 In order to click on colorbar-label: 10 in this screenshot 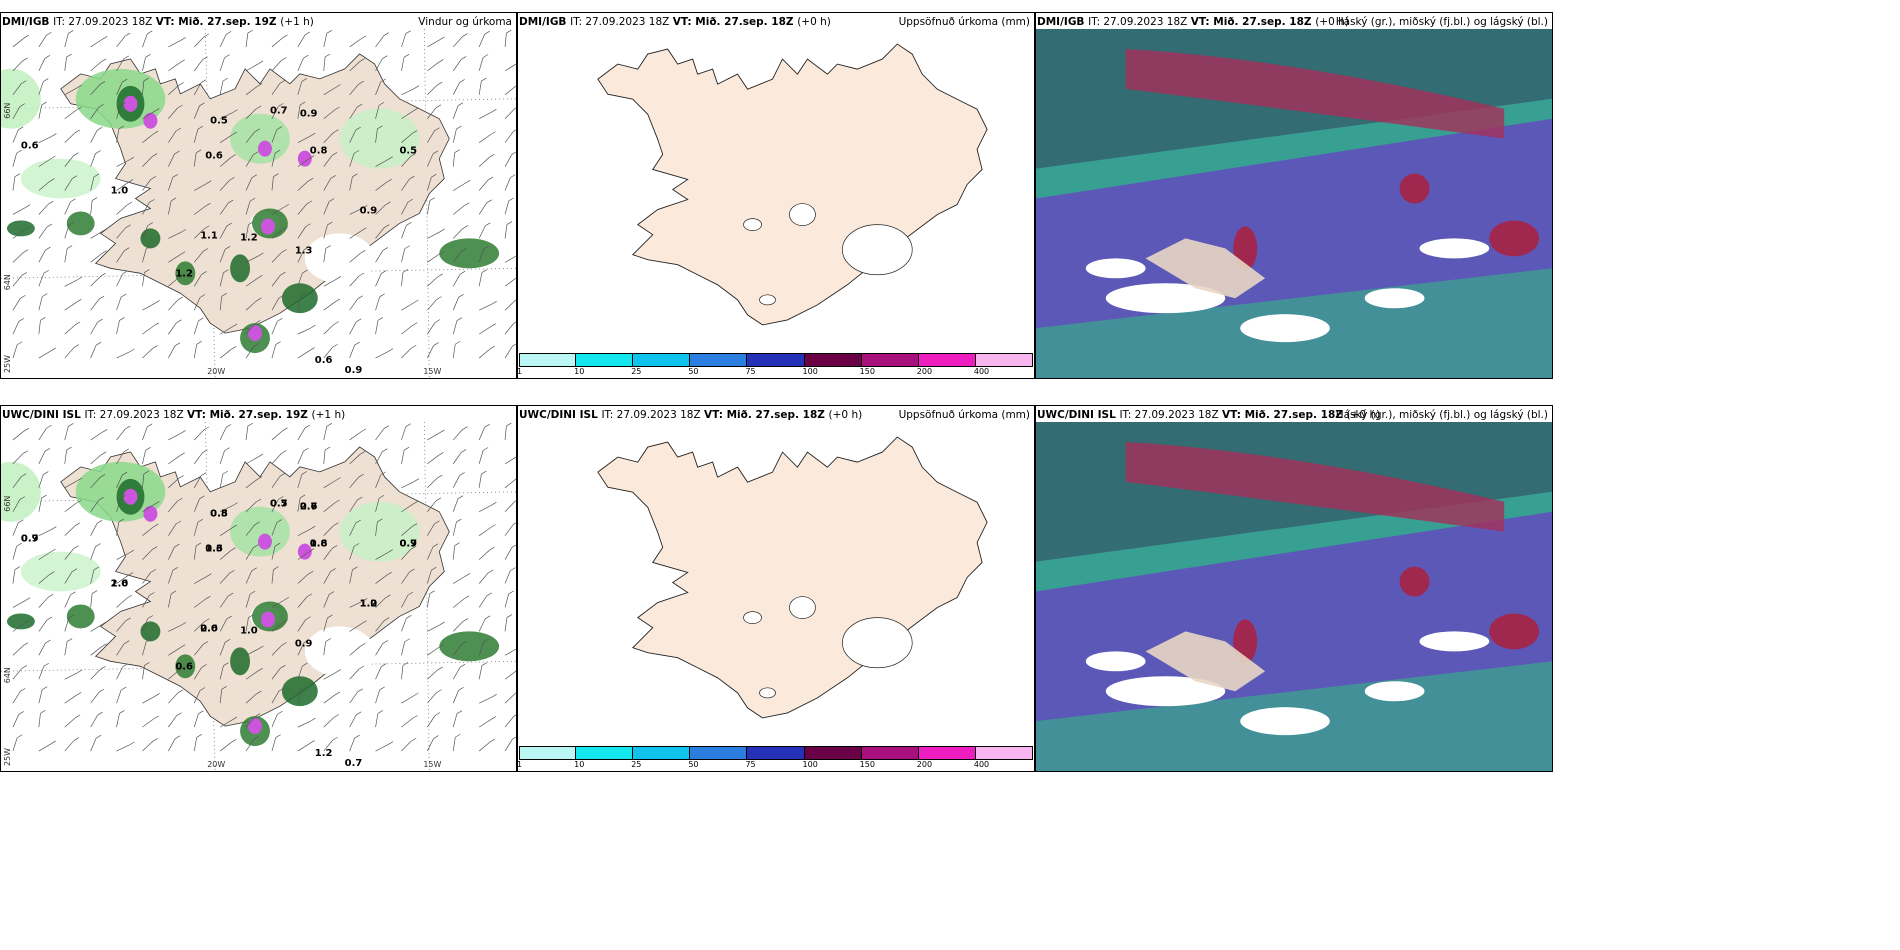, I will do `click(579, 371)`.